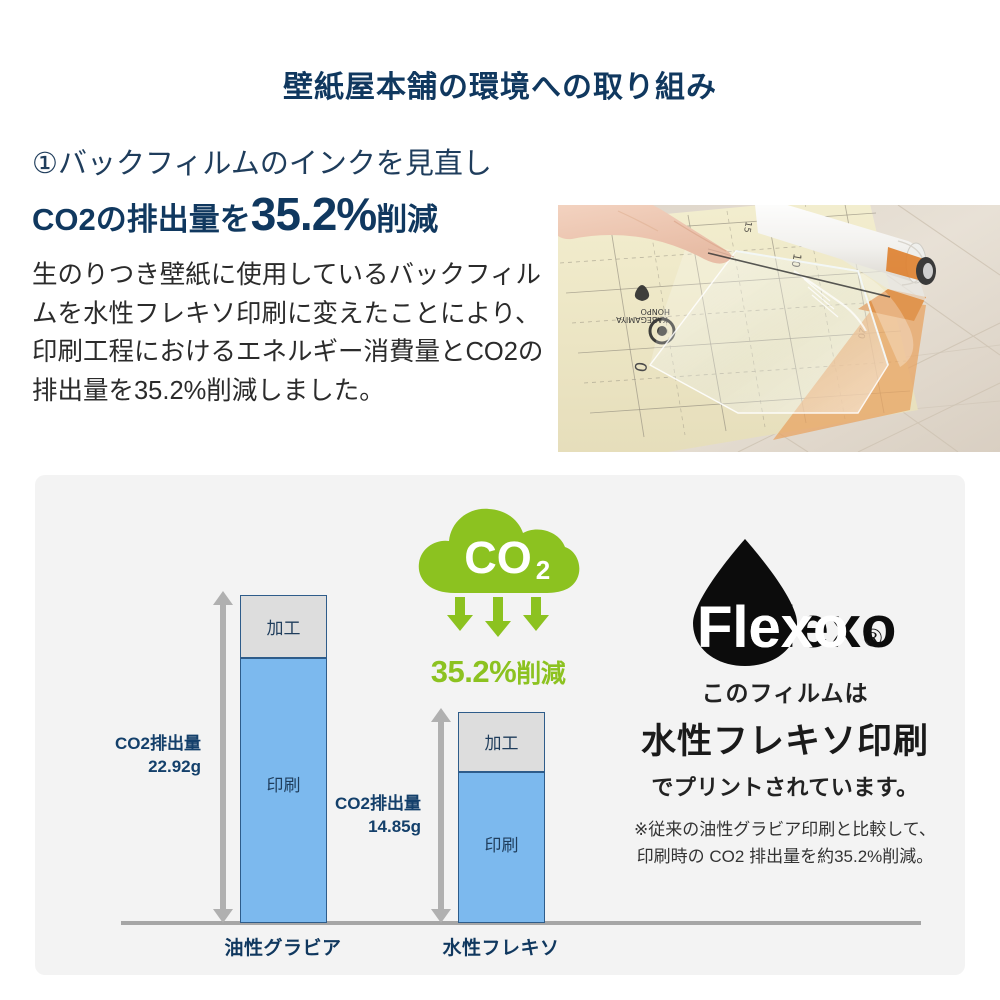  Describe the element at coordinates (407, 220) in the screenshot. I see `intro-heading-suffix: 削減` at that location.